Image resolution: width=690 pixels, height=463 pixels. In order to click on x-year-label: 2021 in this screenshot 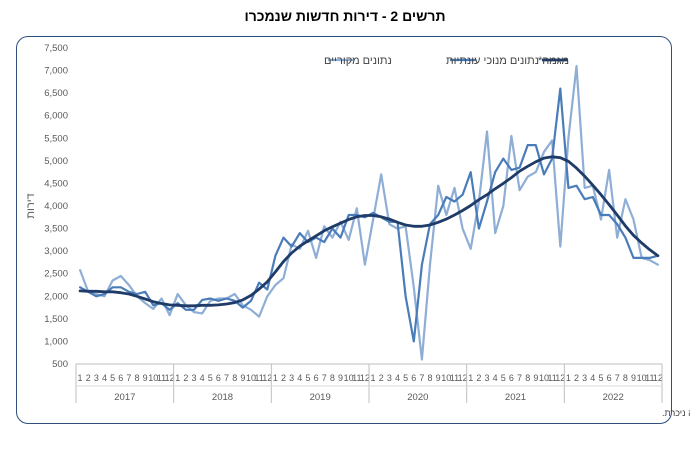, I will do `click(515, 397)`.